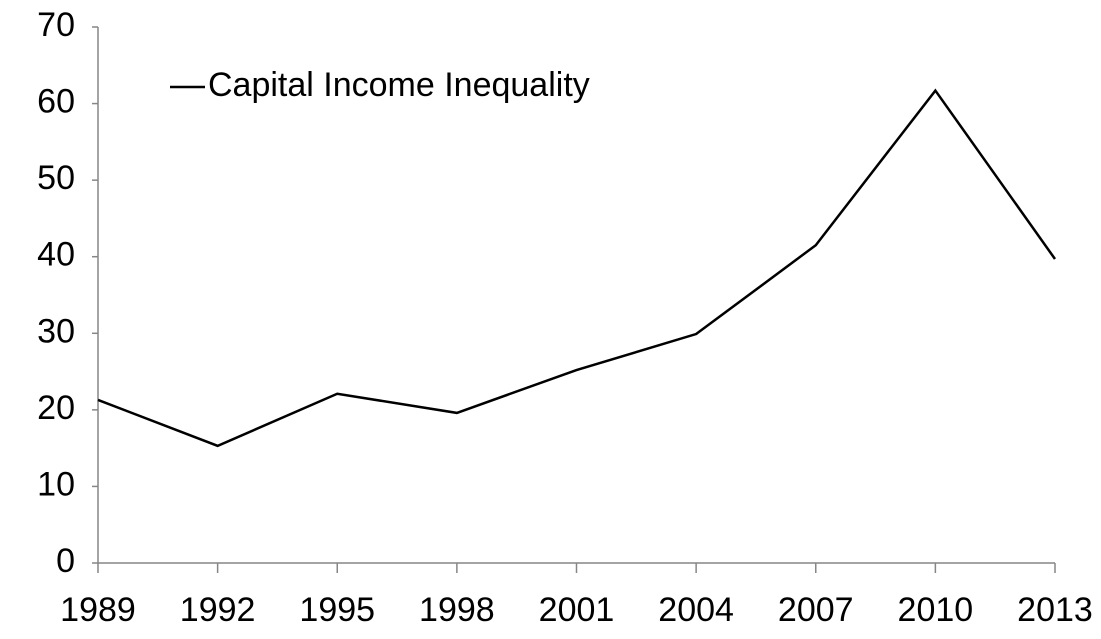 This screenshot has height=639, width=1101. Describe the element at coordinates (56, 484) in the screenshot. I see `y-tick-label: 10` at that location.